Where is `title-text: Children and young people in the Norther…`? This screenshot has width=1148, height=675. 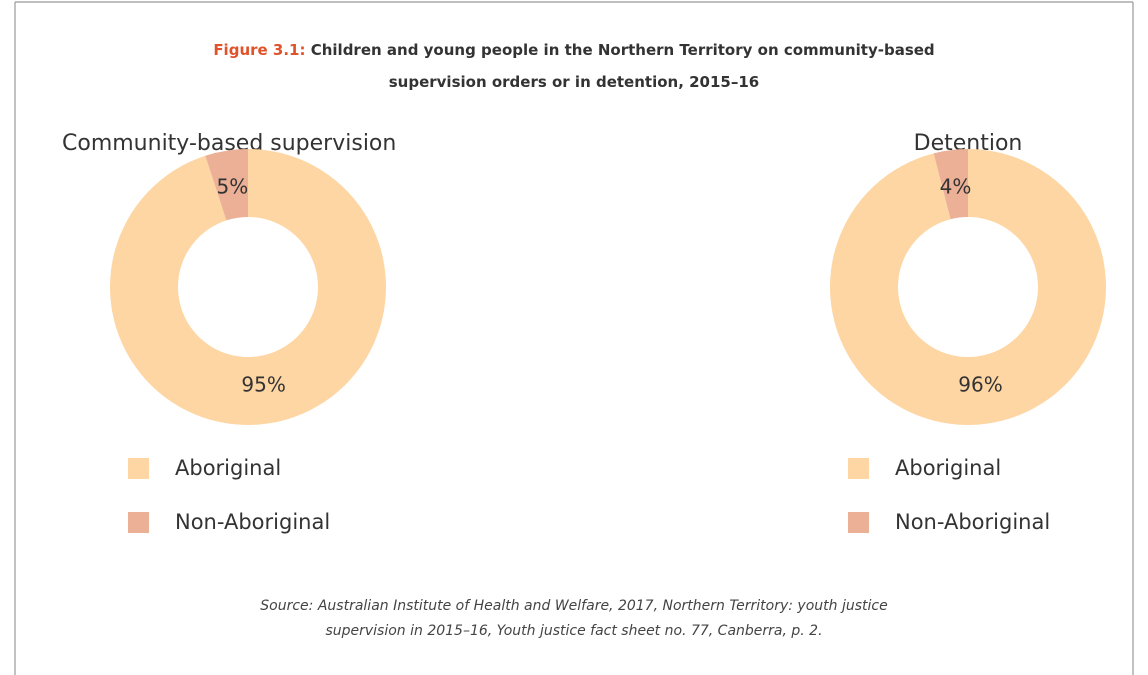
title-text: Children and young people in the Norther… is located at coordinates (622, 66).